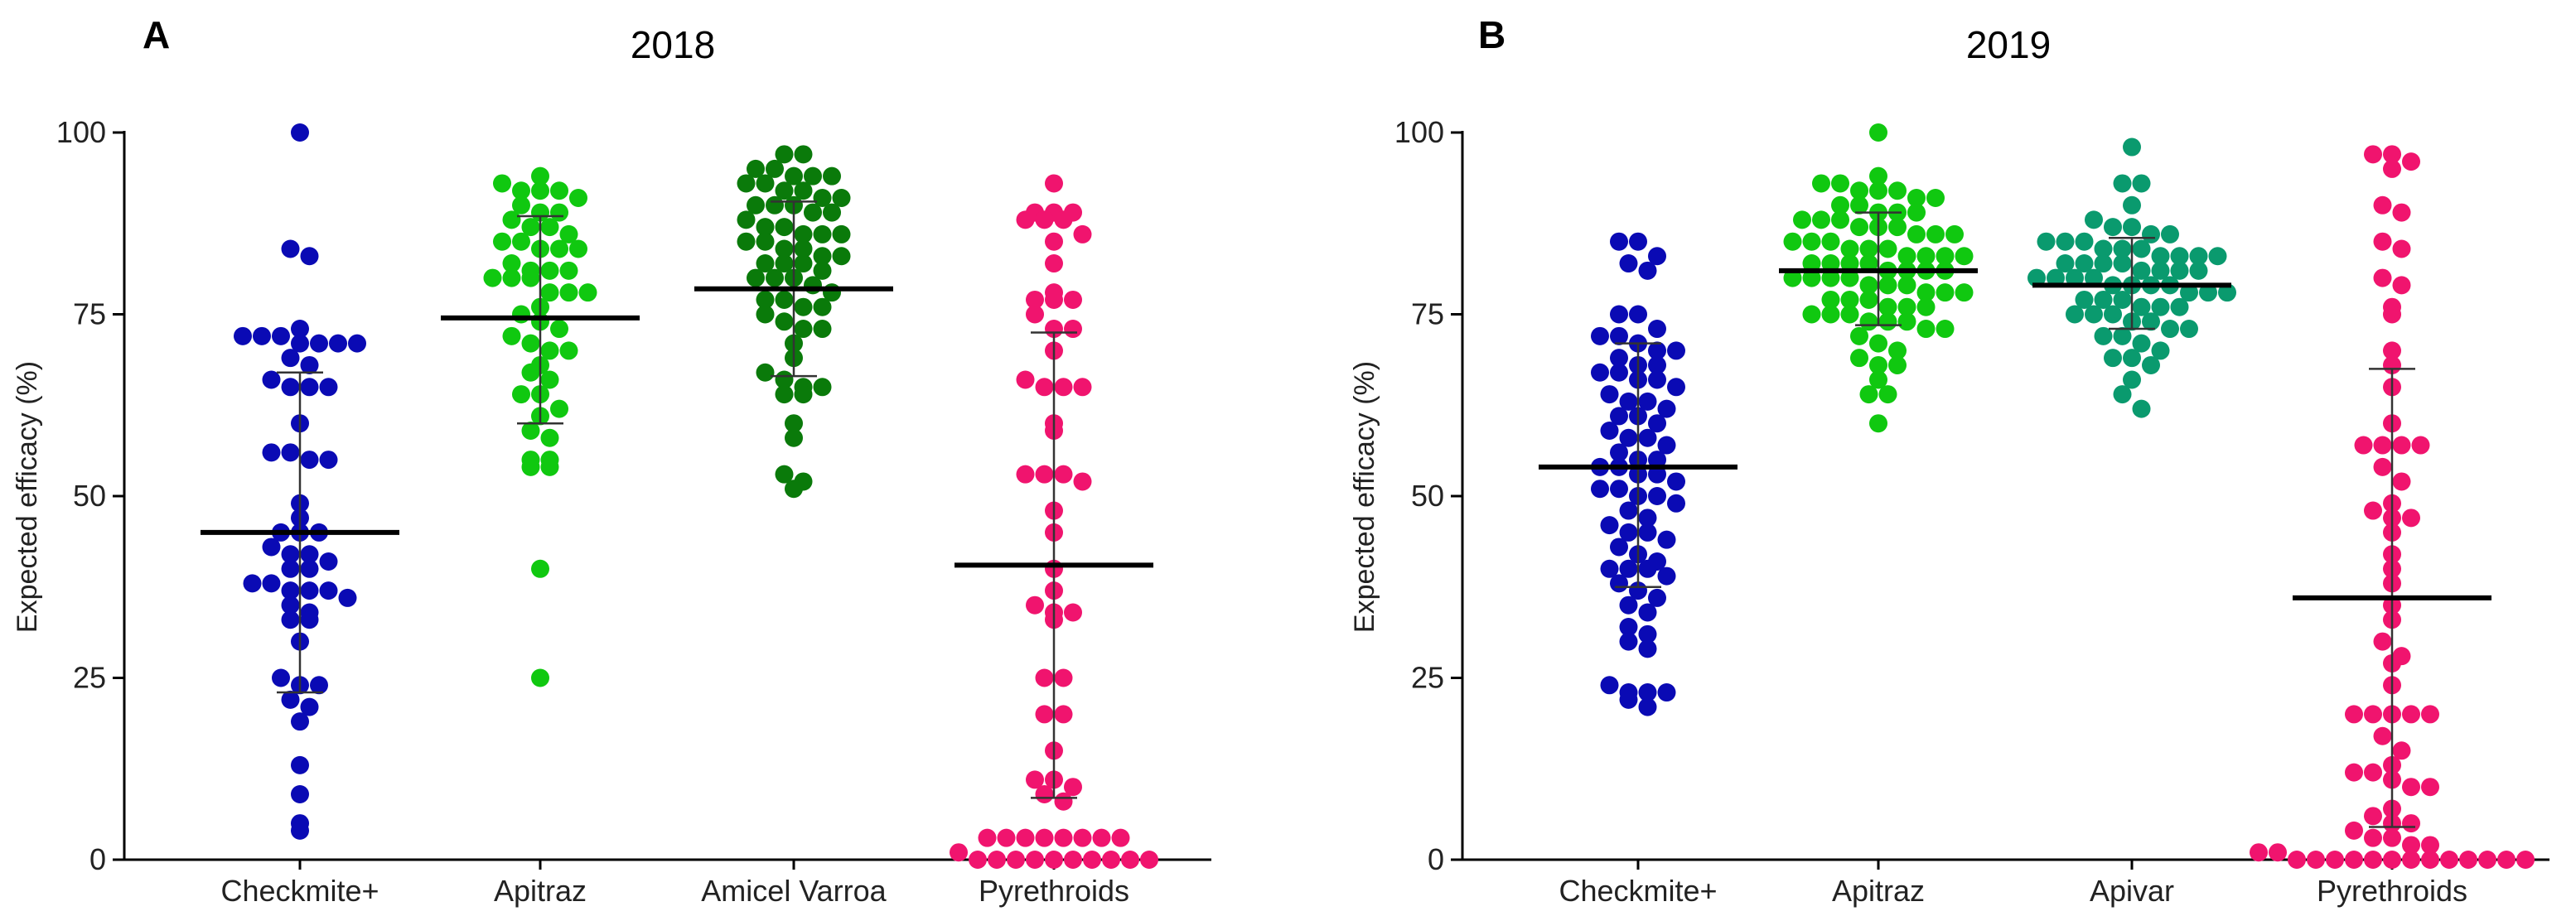 This screenshot has width=2576, height=916. I want to click on y-axis-label-a: Expected efficacy (%), so click(27, 497).